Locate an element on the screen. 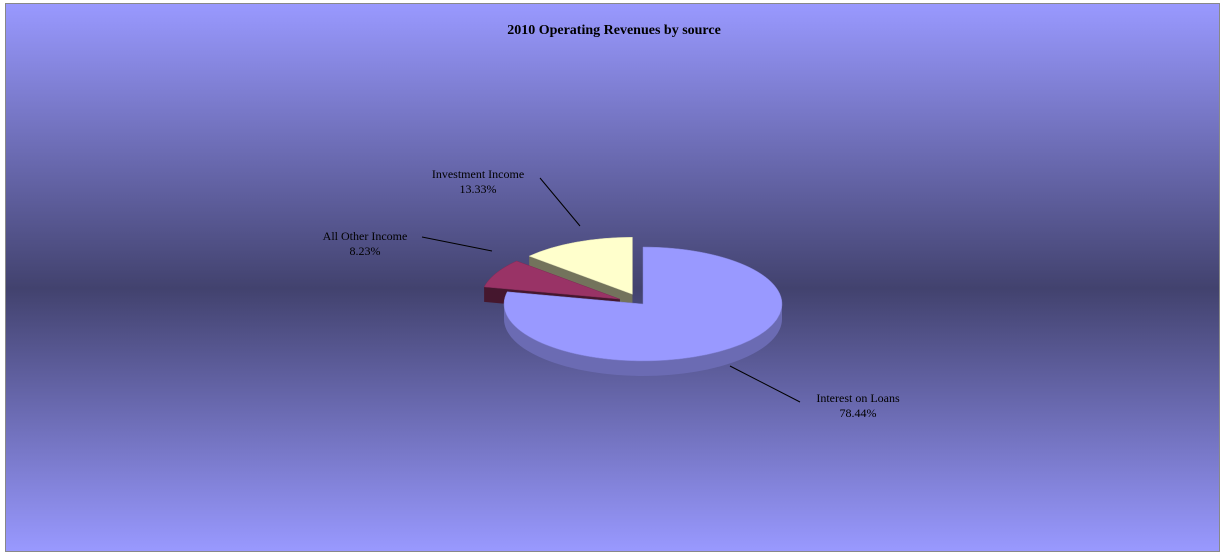 Image resolution: width=1224 pixels, height=555 pixels. slice-label: Investment Income is located at coordinates (478, 174).